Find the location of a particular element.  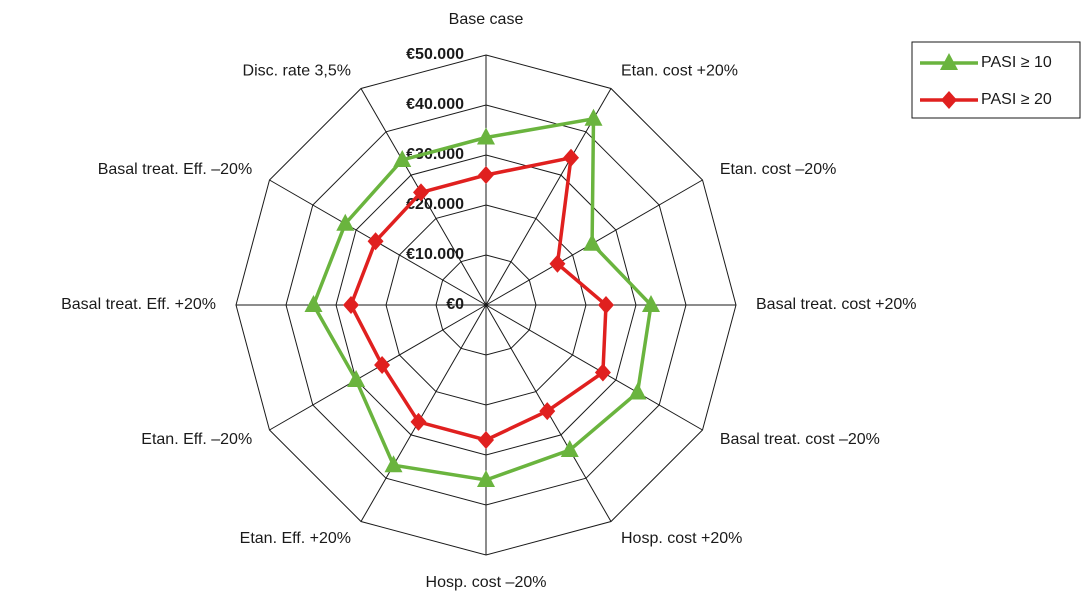

category-label: Basal treat. Eff. +20% is located at coordinates (138, 304).